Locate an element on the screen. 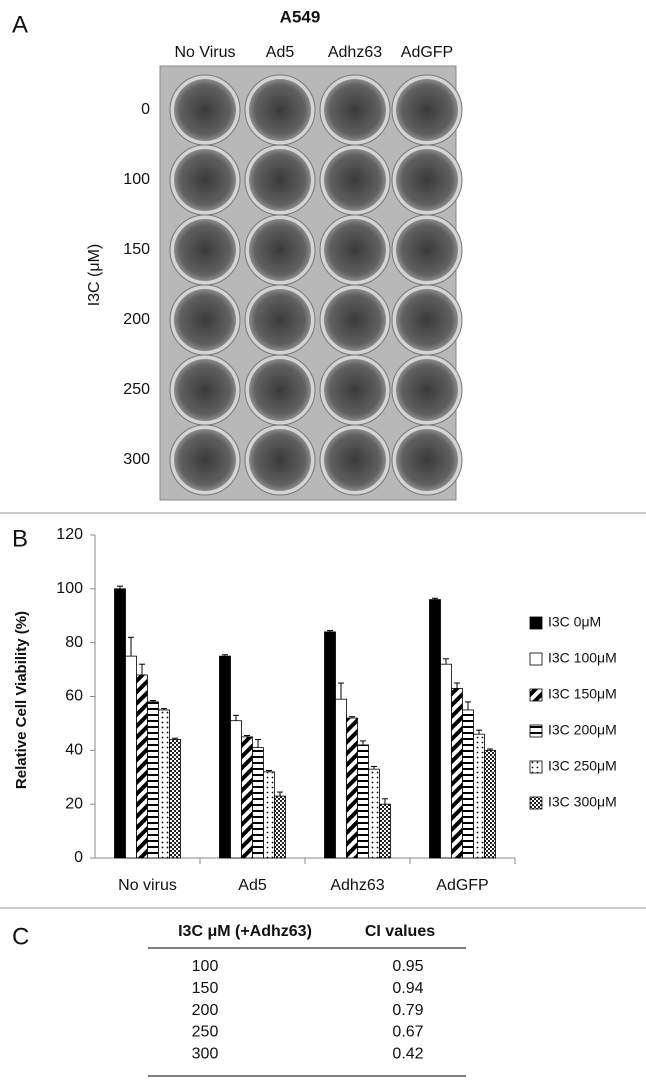  x-tick-label: Adhz63 is located at coordinates (357, 885).